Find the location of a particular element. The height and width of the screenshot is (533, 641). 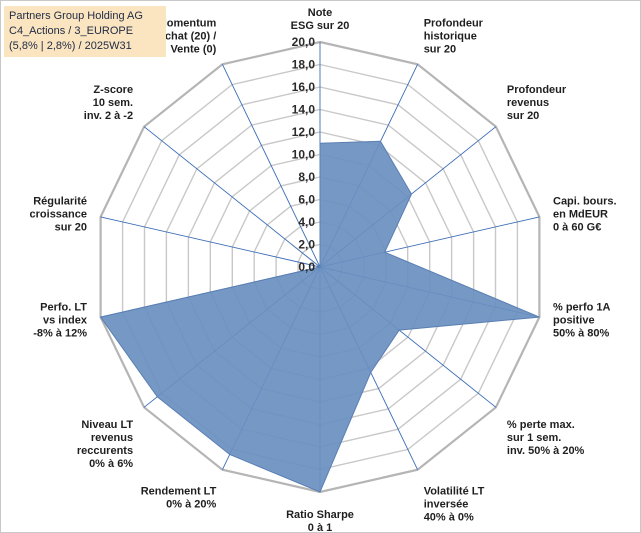

tick-label-8: 16,0 is located at coordinates (304, 87).